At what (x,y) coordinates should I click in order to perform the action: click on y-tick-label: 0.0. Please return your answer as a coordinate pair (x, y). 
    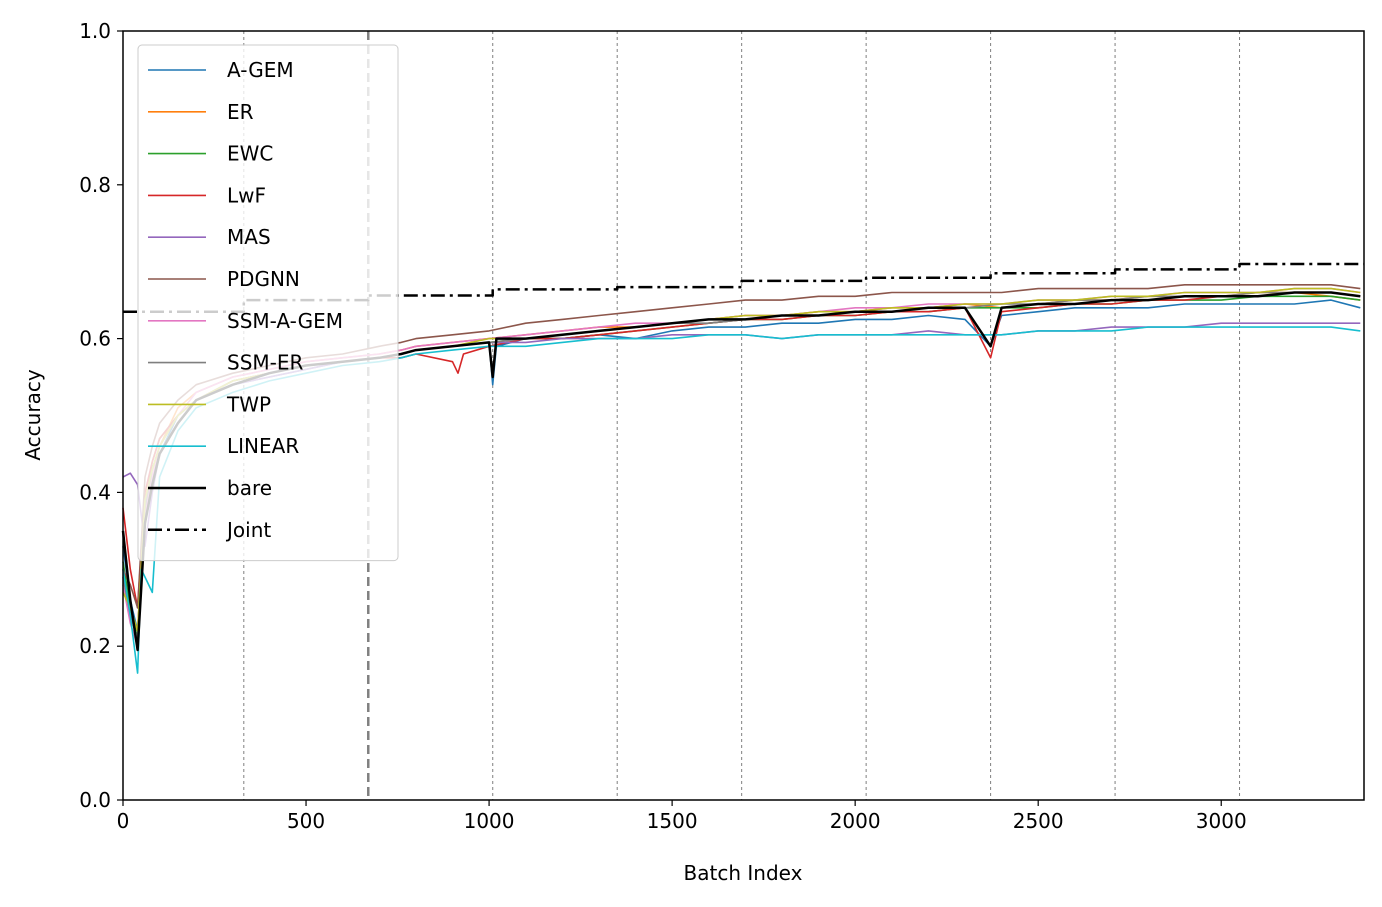
    Looking at the image, I should click on (95, 800).